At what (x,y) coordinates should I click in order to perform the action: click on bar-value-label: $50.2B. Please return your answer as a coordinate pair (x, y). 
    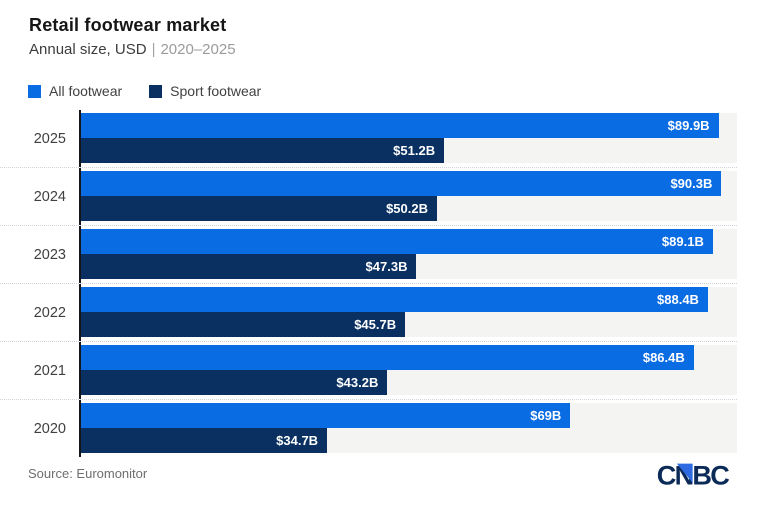
    Looking at the image, I should click on (407, 208).